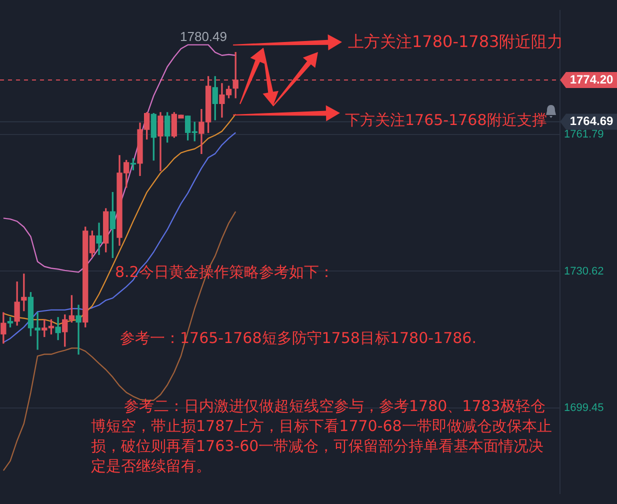 The height and width of the screenshot is (504, 617). Describe the element at coordinates (584, 271) in the screenshot. I see `y-tick-label: 1730.62` at that location.